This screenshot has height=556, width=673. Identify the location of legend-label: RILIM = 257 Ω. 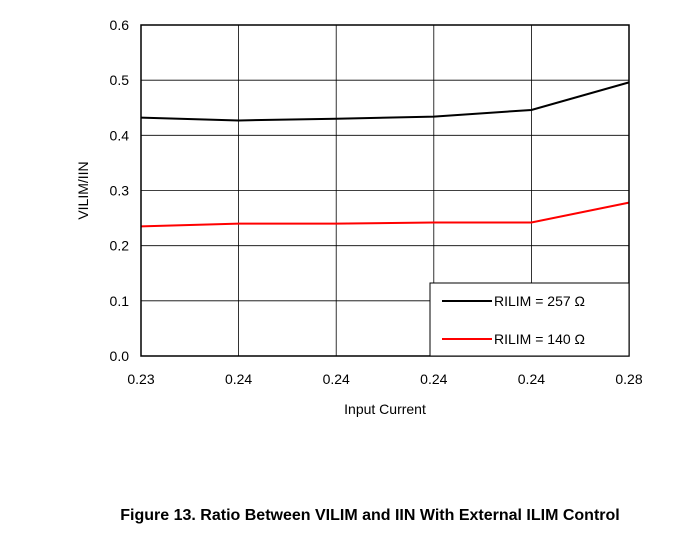
(539, 301).